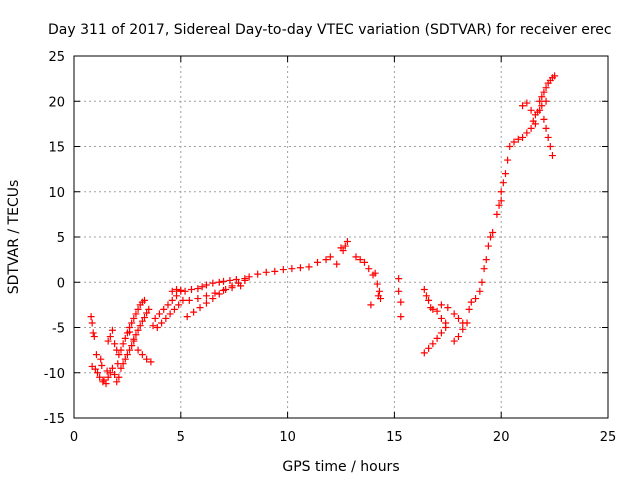  What do you see at coordinates (58, 329) in the screenshot?
I see `y-tick-label: -5` at bounding box center [58, 329].